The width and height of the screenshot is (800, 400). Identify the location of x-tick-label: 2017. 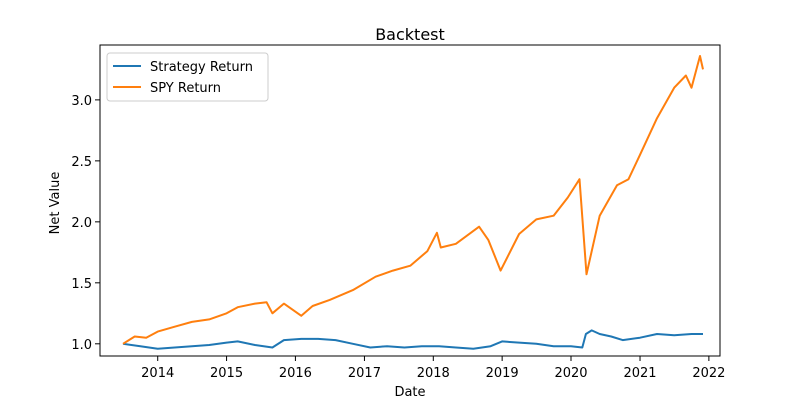
(364, 373).